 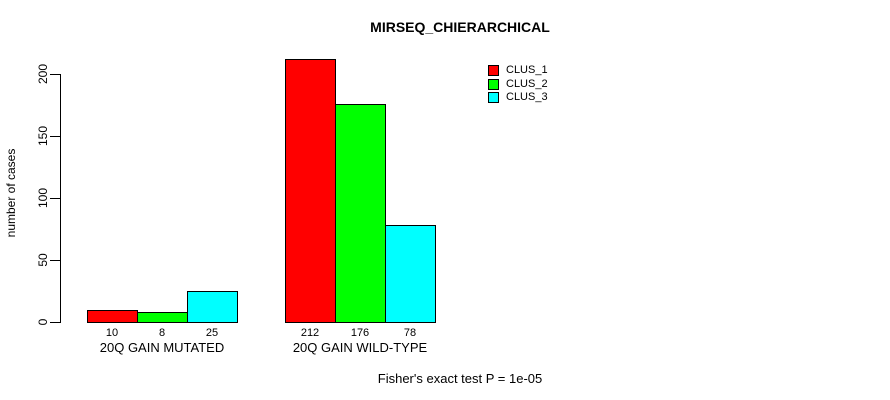 I want to click on legend-label: CLUS_2, so click(x=527, y=83).